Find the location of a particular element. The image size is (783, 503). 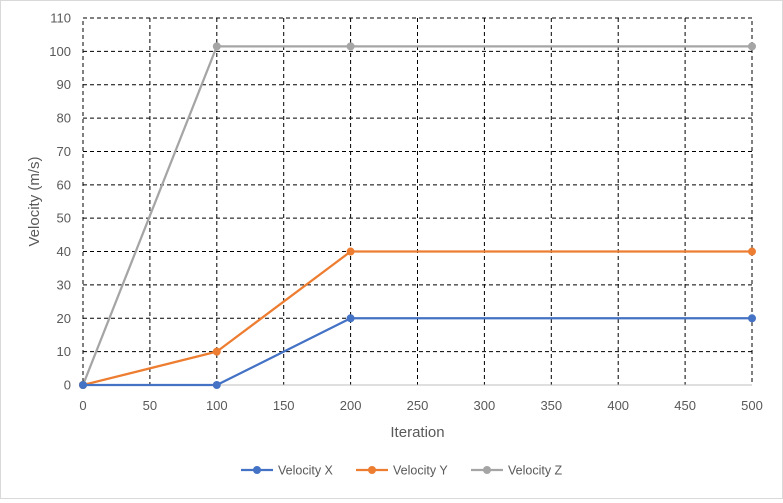

x-tick-label: 350 is located at coordinates (551, 405).